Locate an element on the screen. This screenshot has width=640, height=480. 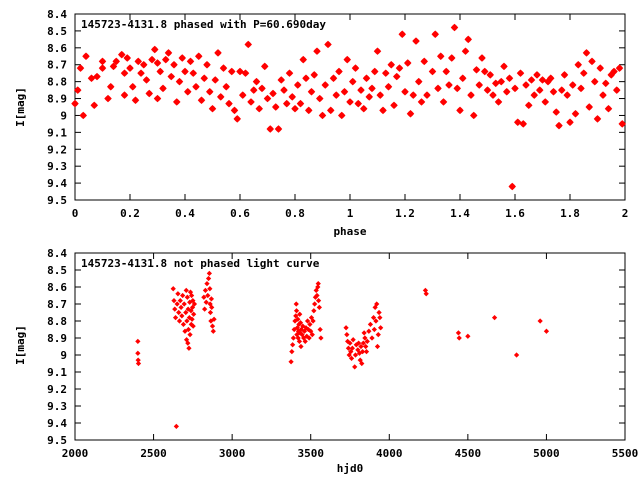
x-tick-label: 0.4 is located at coordinates (185, 213).